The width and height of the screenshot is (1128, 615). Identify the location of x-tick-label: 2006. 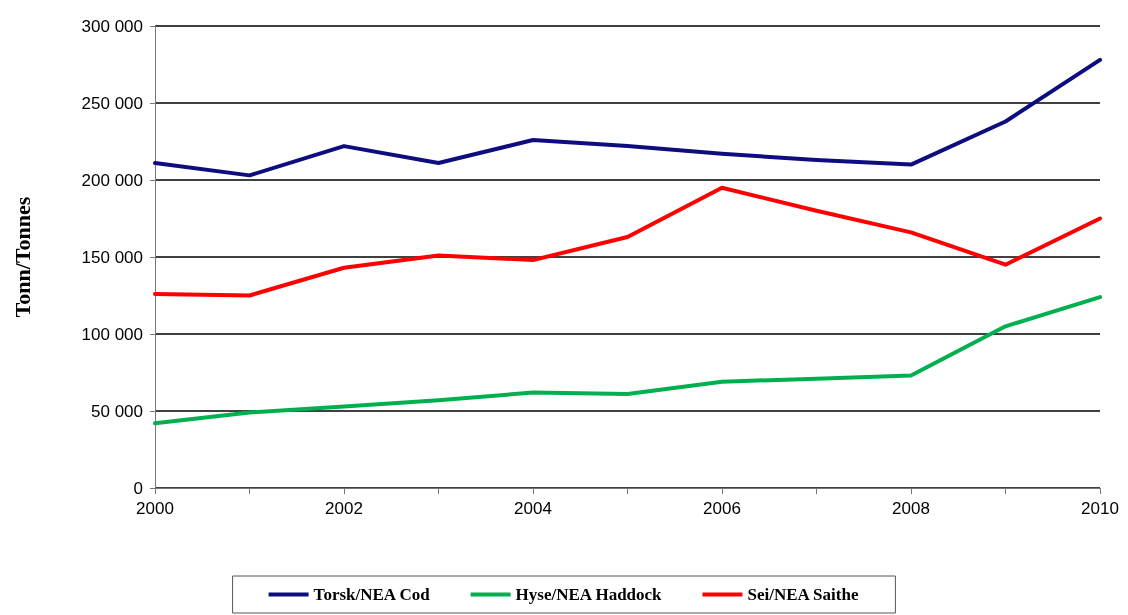
(722, 508).